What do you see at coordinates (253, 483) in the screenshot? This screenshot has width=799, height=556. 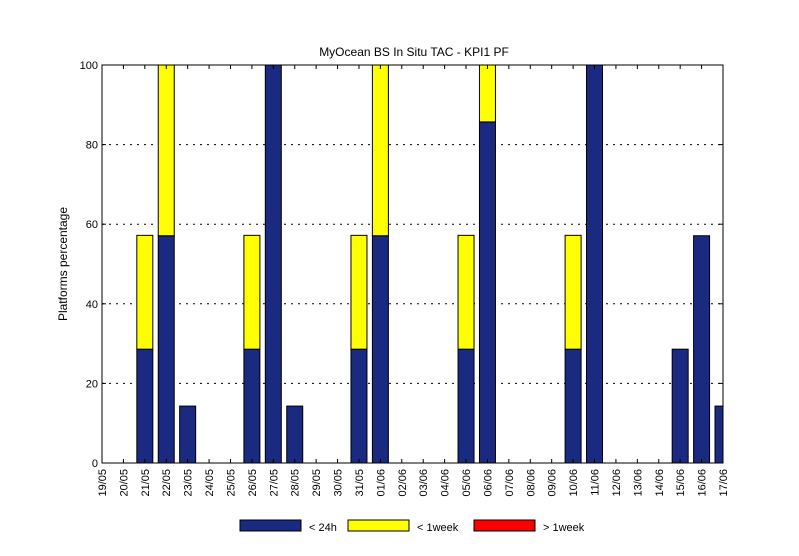 I see `x-tick-label: 26/05` at bounding box center [253, 483].